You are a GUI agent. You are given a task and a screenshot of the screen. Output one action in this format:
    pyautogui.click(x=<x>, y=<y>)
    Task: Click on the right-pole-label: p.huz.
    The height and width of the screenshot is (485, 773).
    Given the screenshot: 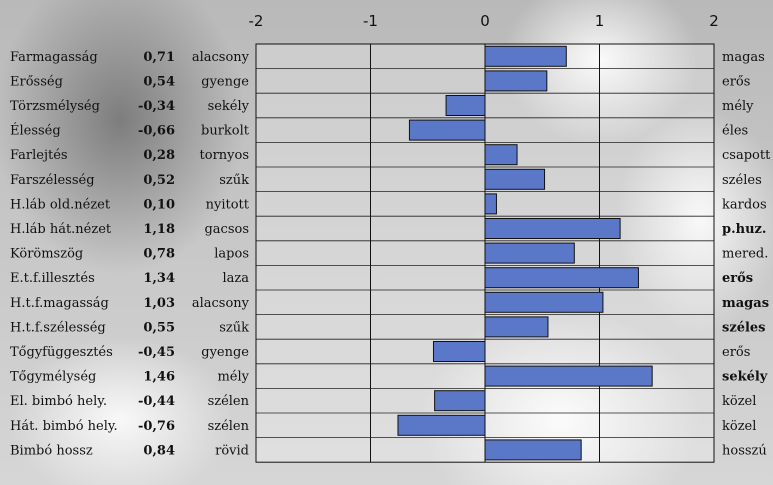 What is the action you would take?
    pyautogui.click(x=744, y=229)
    